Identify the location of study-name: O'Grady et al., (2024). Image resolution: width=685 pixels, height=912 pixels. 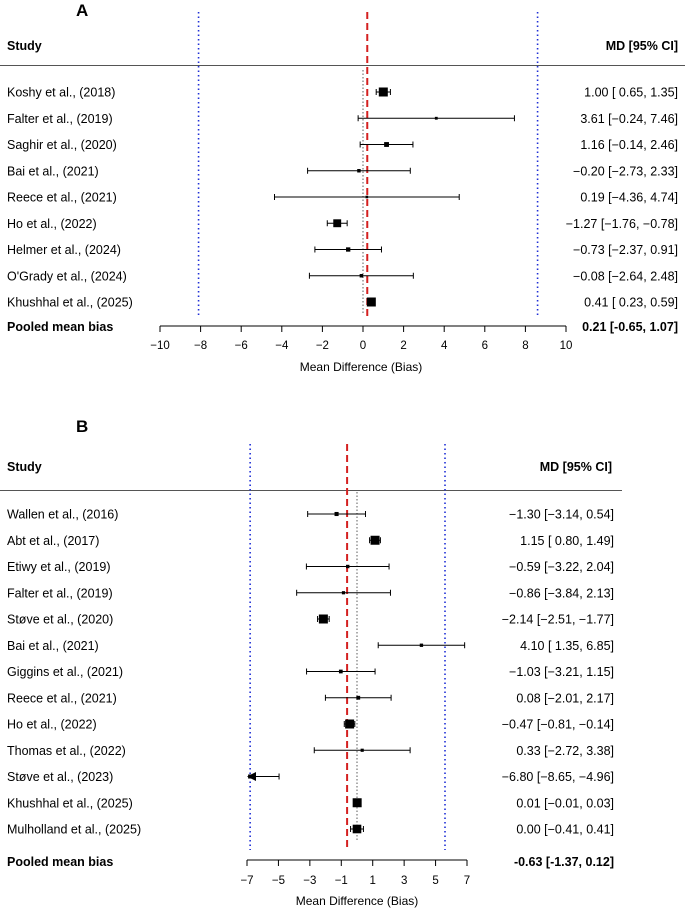
(67, 276).